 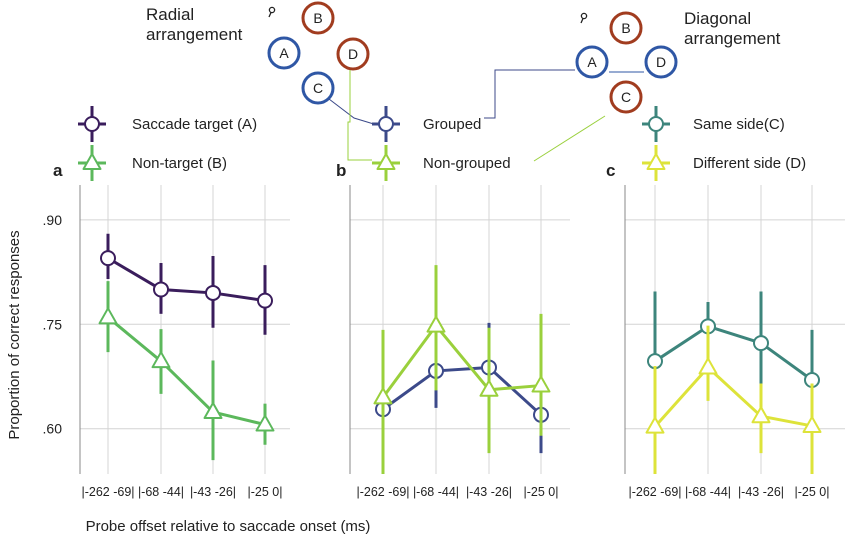 I want to click on radial-letter-a: A, so click(x=284, y=53).